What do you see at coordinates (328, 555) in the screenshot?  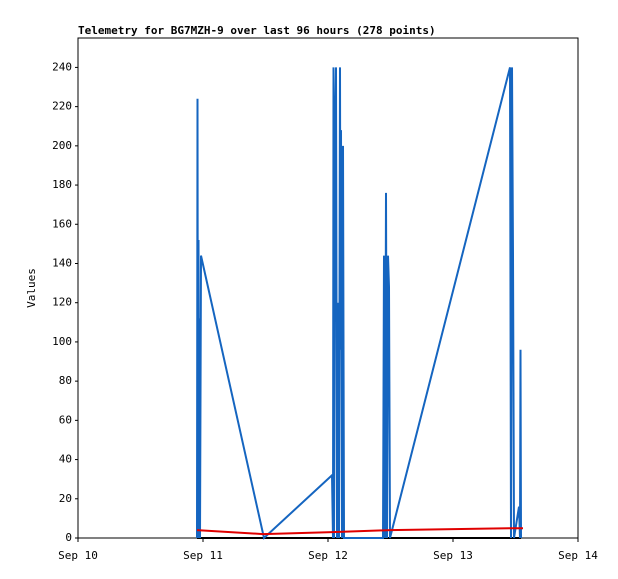 I see `x-tick-label: Sep 12` at bounding box center [328, 555].